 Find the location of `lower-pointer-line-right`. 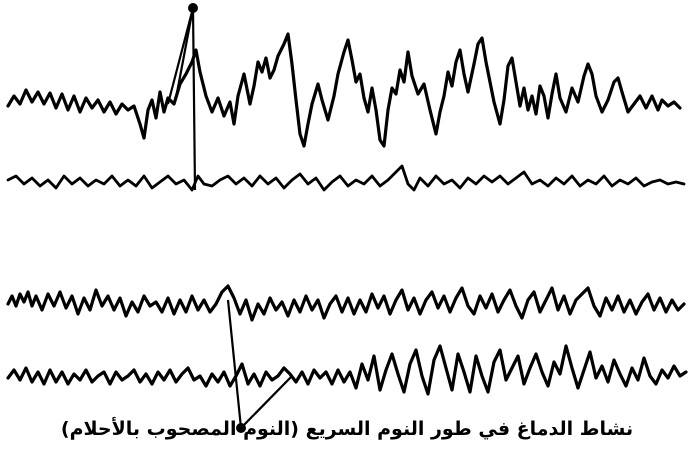

lower-pointer-line-right is located at coordinates (266, 402).